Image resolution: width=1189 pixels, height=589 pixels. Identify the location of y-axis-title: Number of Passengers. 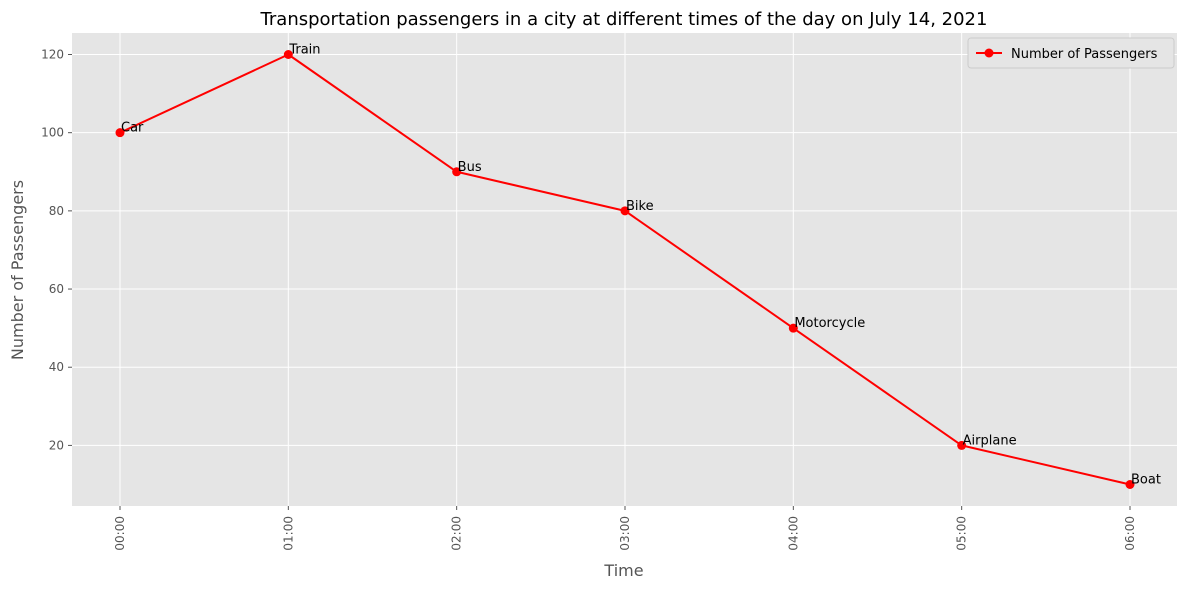
(17, 270).